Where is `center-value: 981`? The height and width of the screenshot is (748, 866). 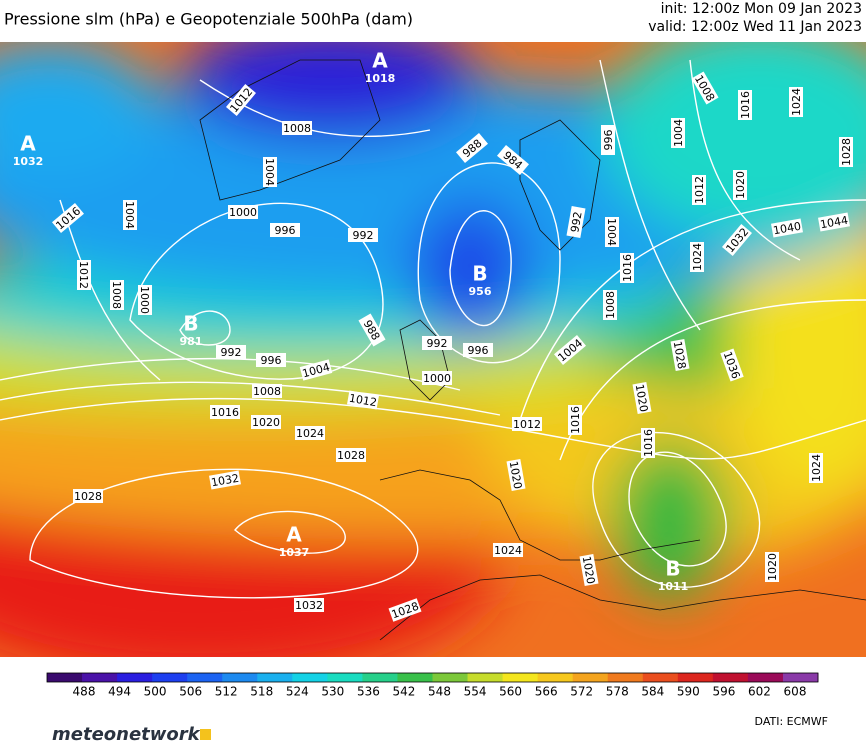
center-value: 981 is located at coordinates (191, 341).